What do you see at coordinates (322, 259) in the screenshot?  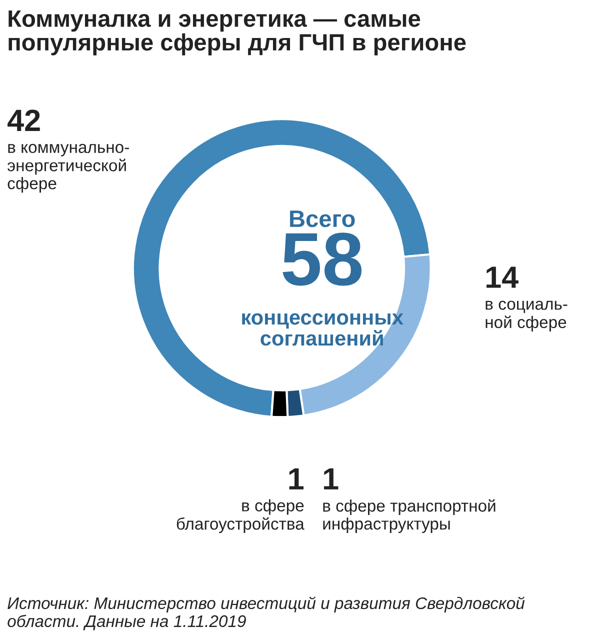 I see `text: 58` at bounding box center [322, 259].